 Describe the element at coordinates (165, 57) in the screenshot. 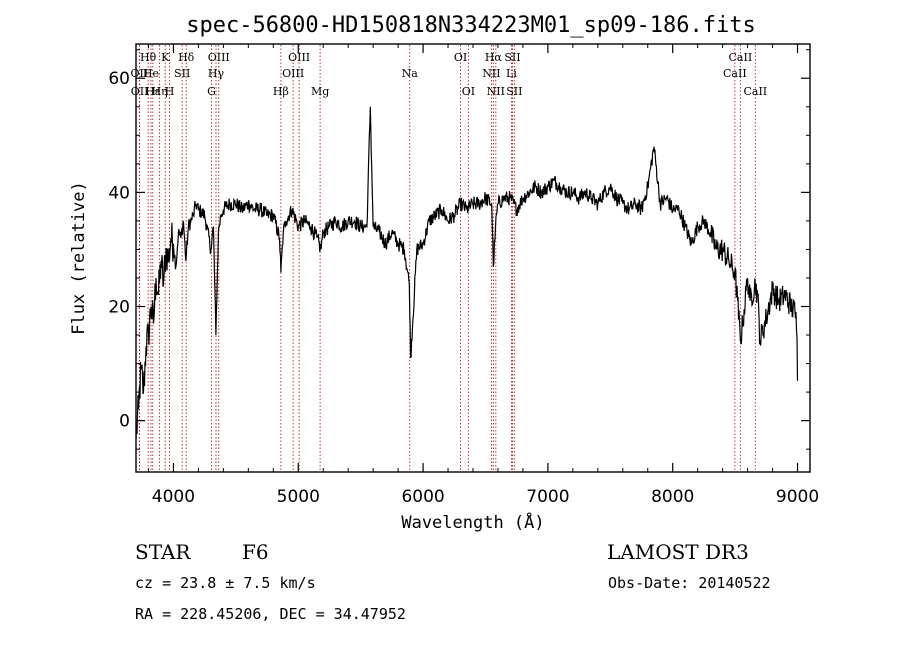

I see `line-label-6: K` at that location.